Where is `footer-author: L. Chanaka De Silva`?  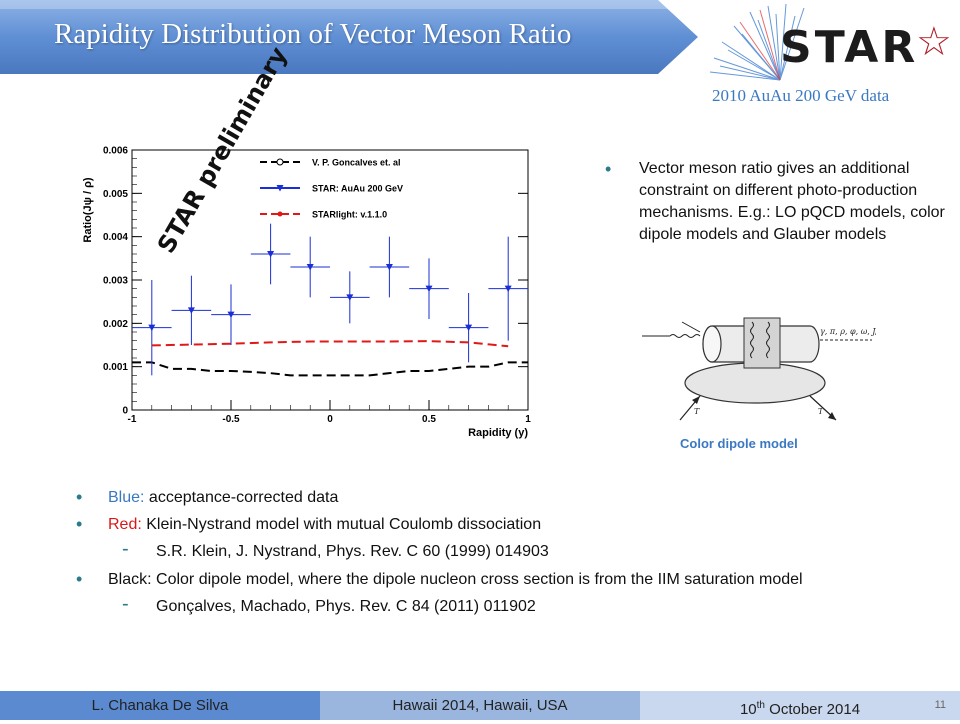 footer-author: L. Chanaka De Silva is located at coordinates (160, 705).